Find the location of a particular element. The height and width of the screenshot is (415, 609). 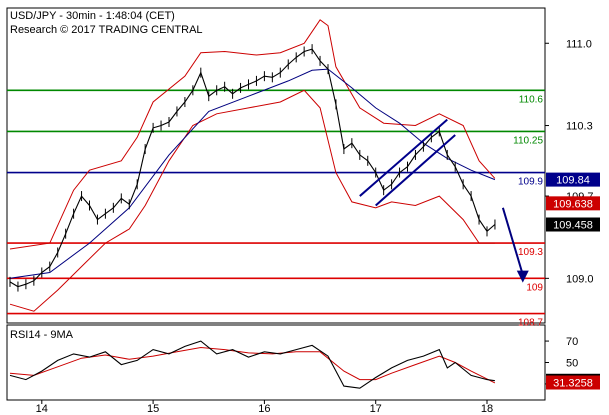

price-badges: 109.84 109.638 109.458 is located at coordinates (573, 202).